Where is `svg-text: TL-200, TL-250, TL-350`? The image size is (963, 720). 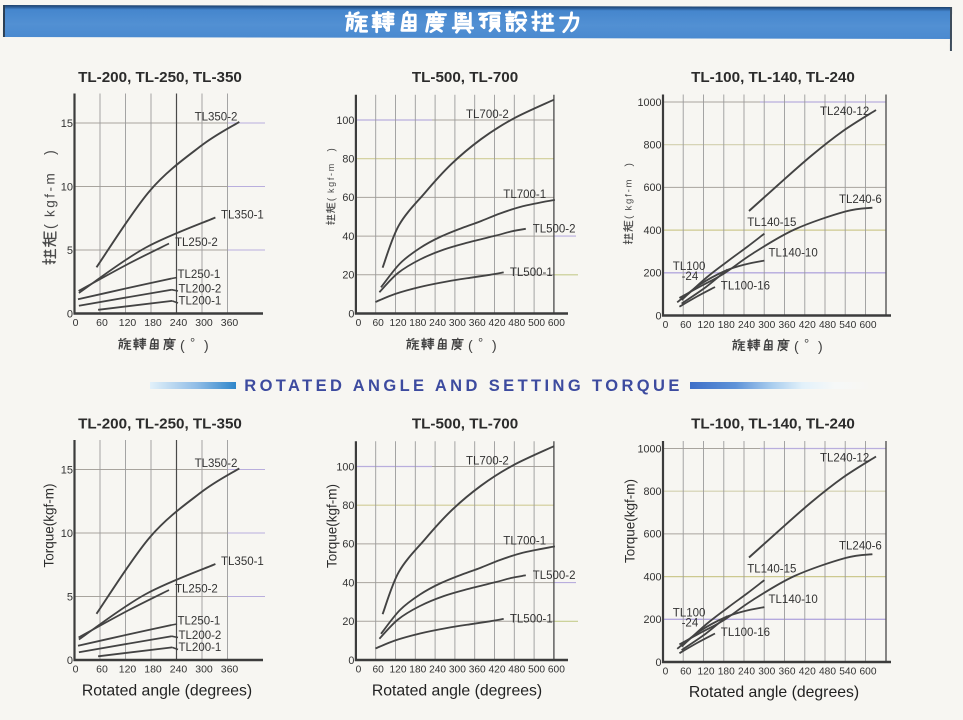
svg-text: TL-200, TL-250, TL-350 is located at coordinates (160, 424).